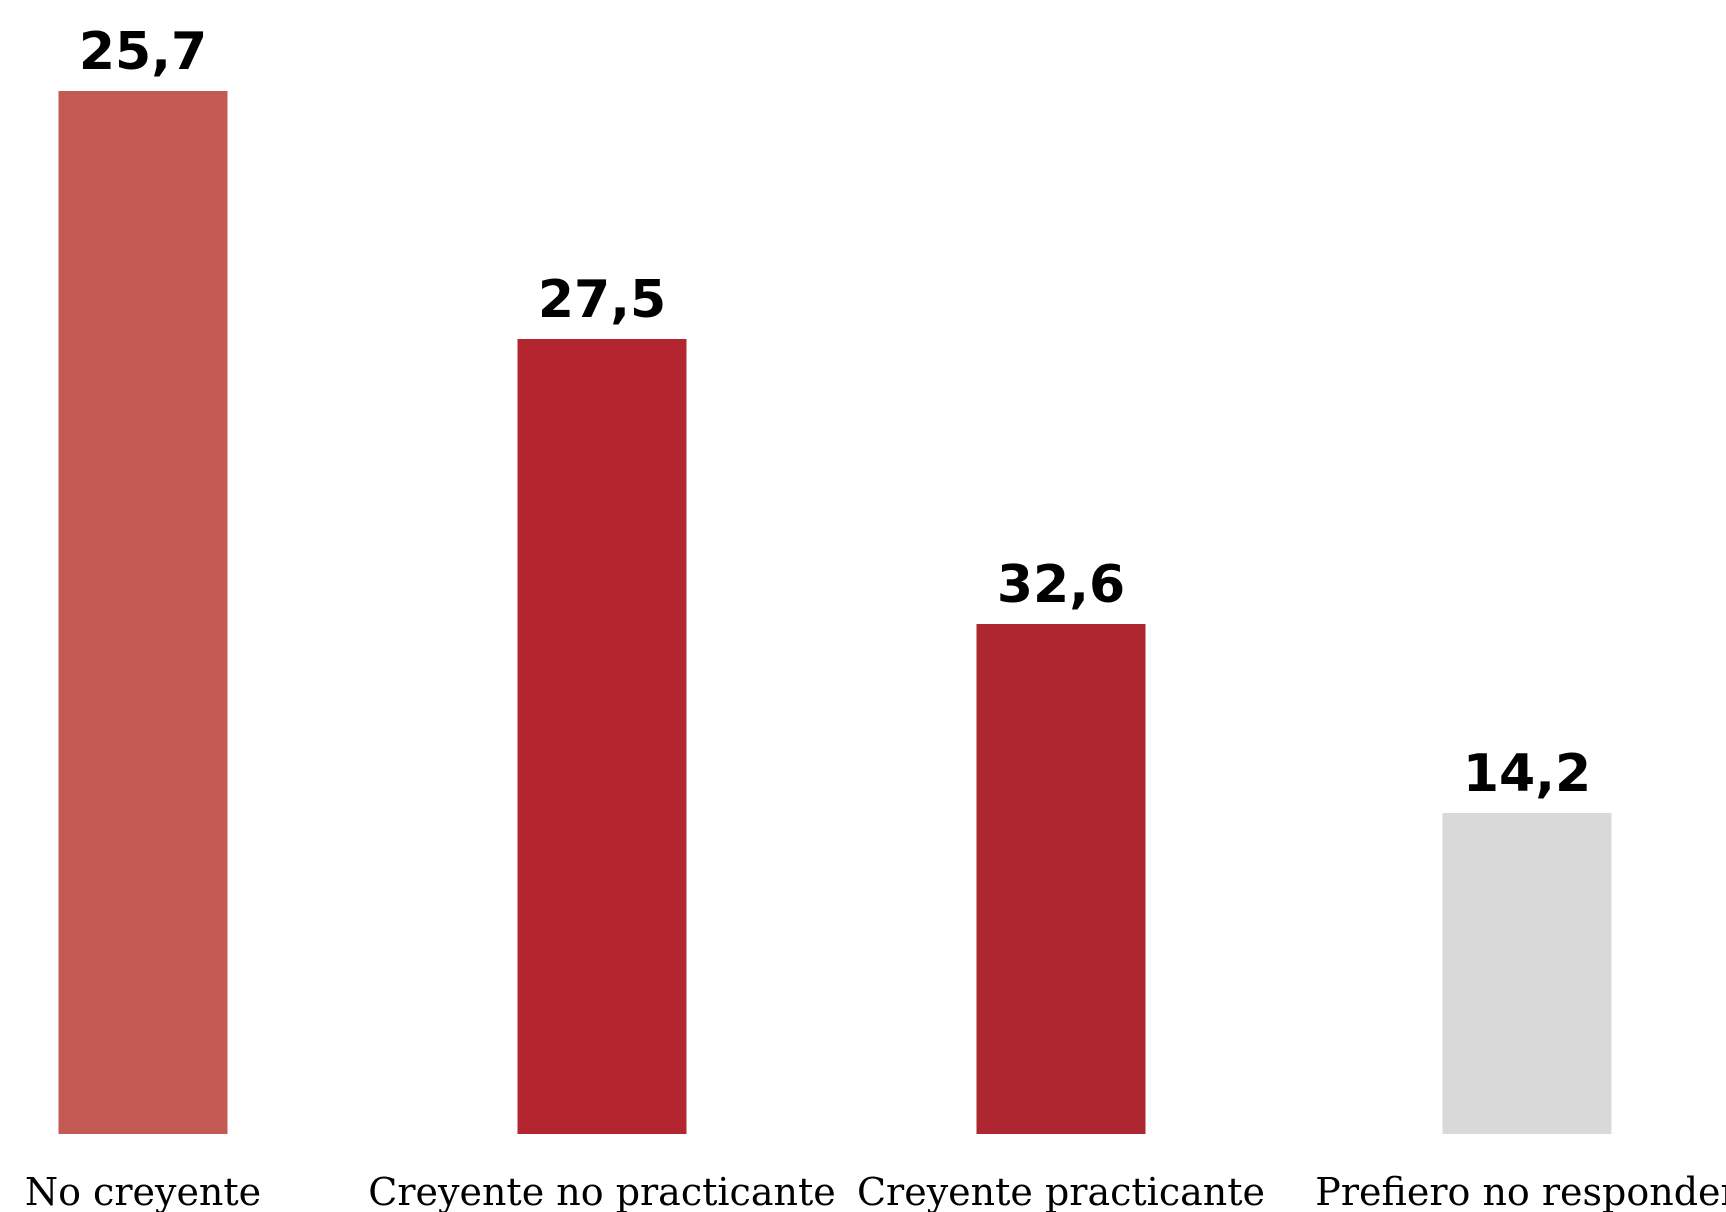 This screenshot has width=1726, height=1212. Describe the element at coordinates (1061, 1191) in the screenshot. I see `category-label: Creyente practicante` at that location.